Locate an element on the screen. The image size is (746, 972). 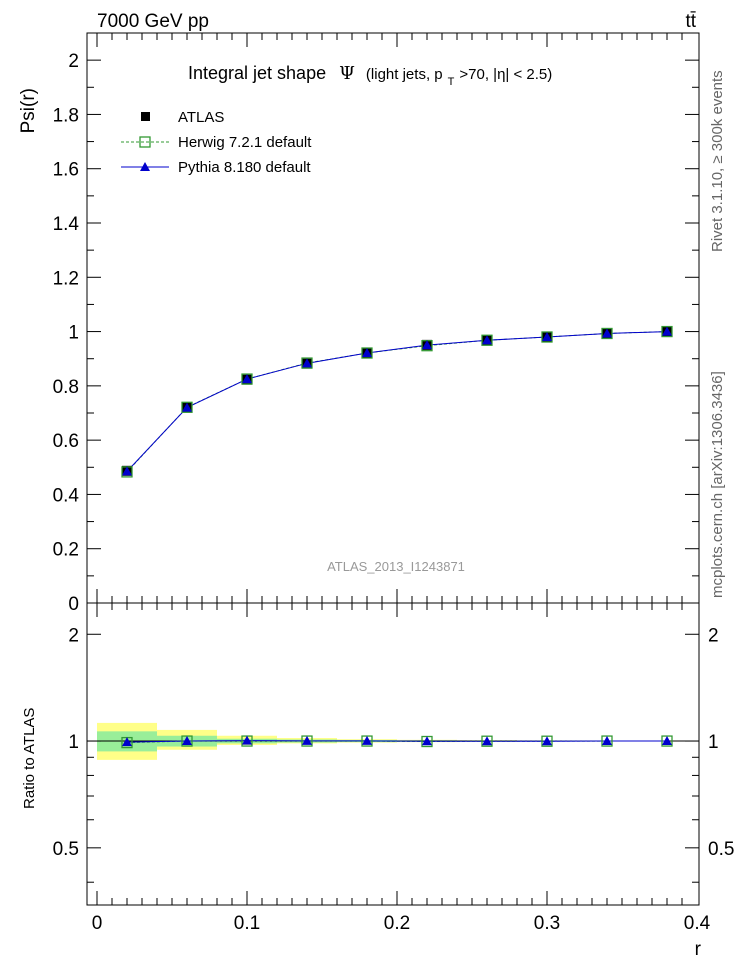
x-tick-label: 0.1 is located at coordinates (247, 923).